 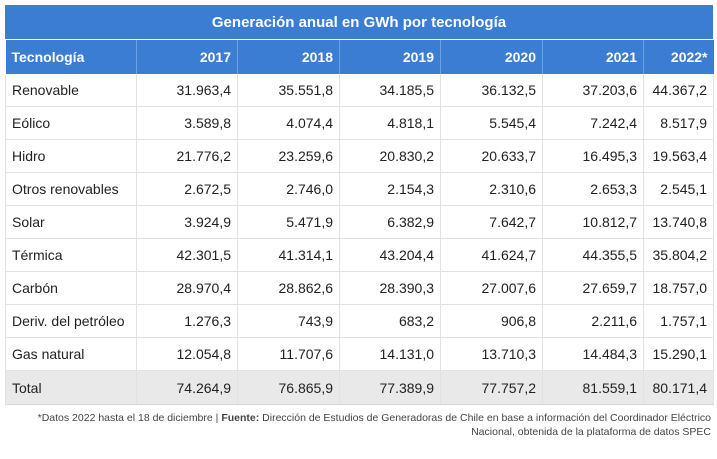 What do you see at coordinates (187, 90) in the screenshot?
I see `table-cell: 31.963,4` at bounding box center [187, 90].